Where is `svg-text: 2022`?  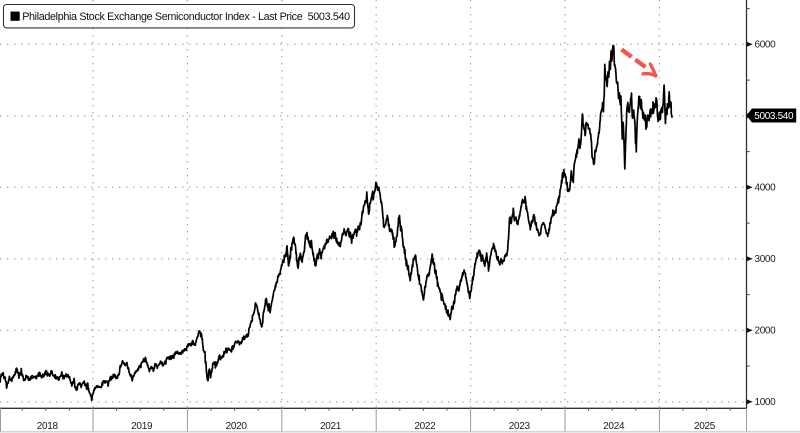
svg-text: 2022 is located at coordinates (425, 426).